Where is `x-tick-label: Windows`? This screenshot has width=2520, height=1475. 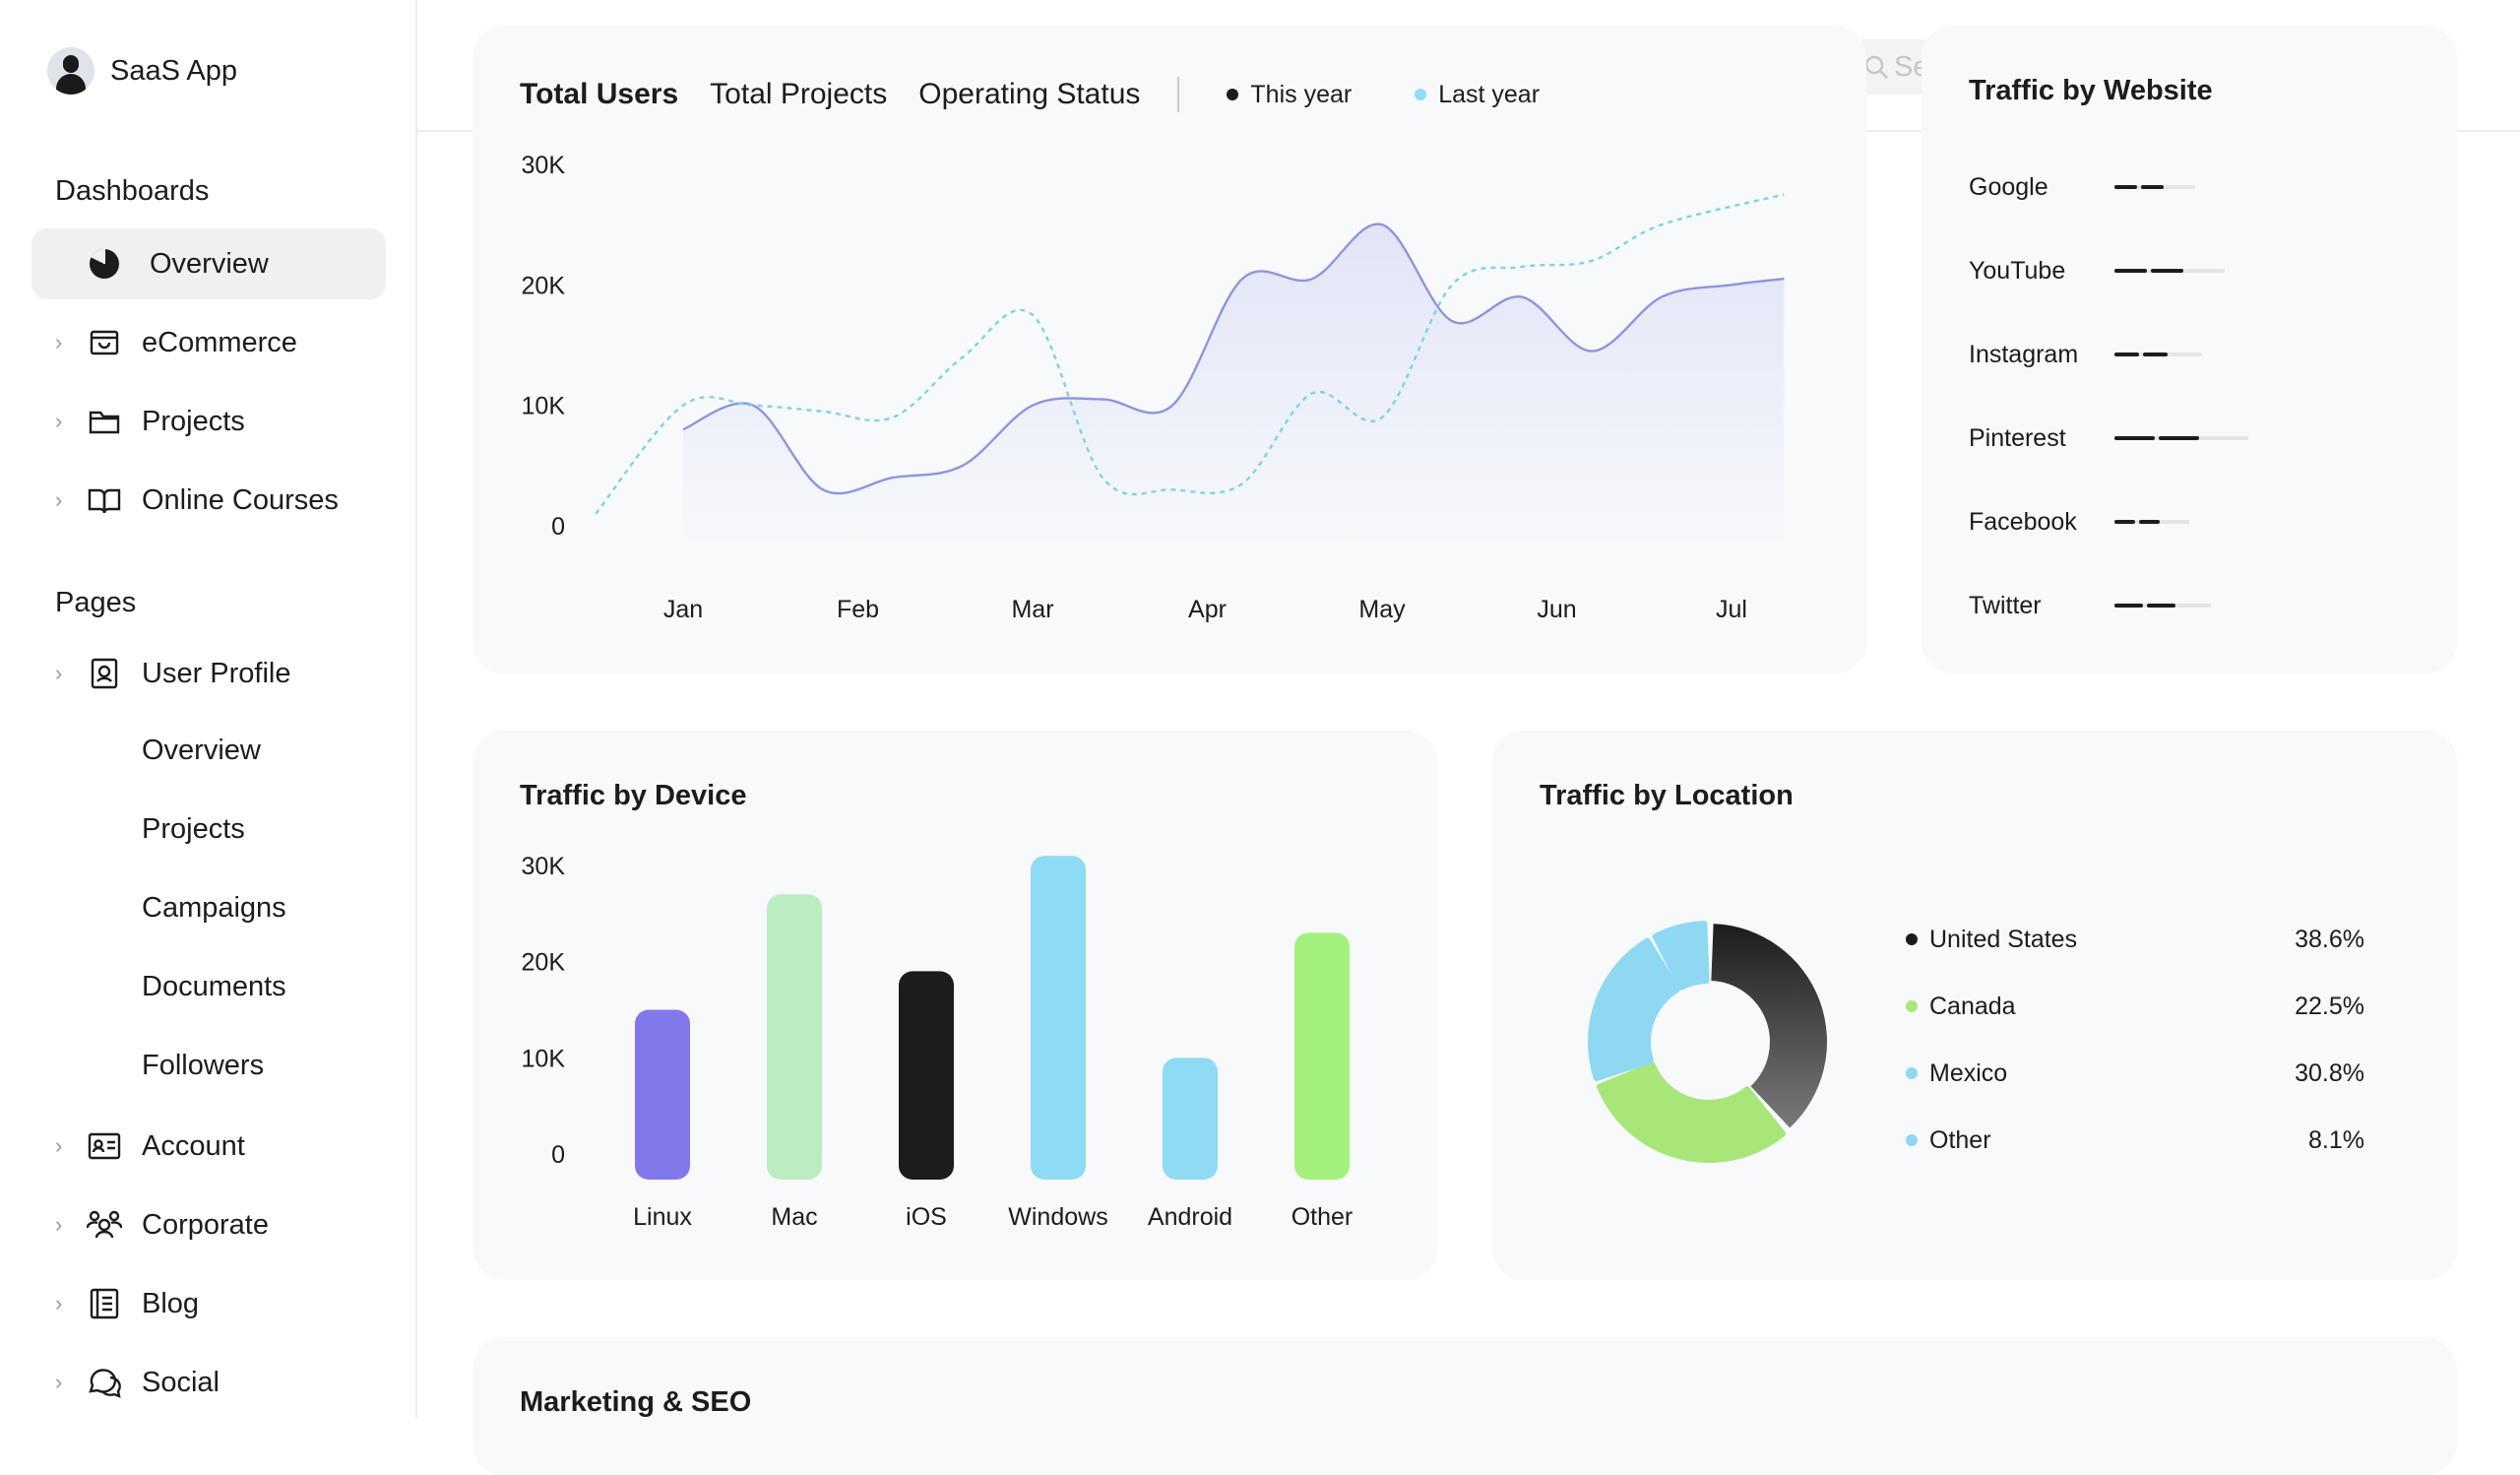 x-tick-label: Windows is located at coordinates (1057, 1217).